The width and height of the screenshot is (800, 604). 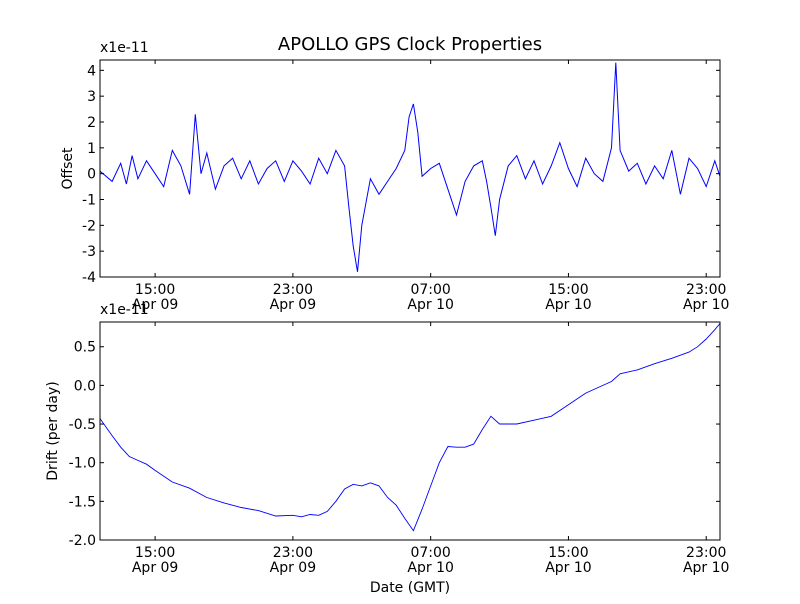 I want to click on y-tick-label: 1, so click(x=91, y=149).